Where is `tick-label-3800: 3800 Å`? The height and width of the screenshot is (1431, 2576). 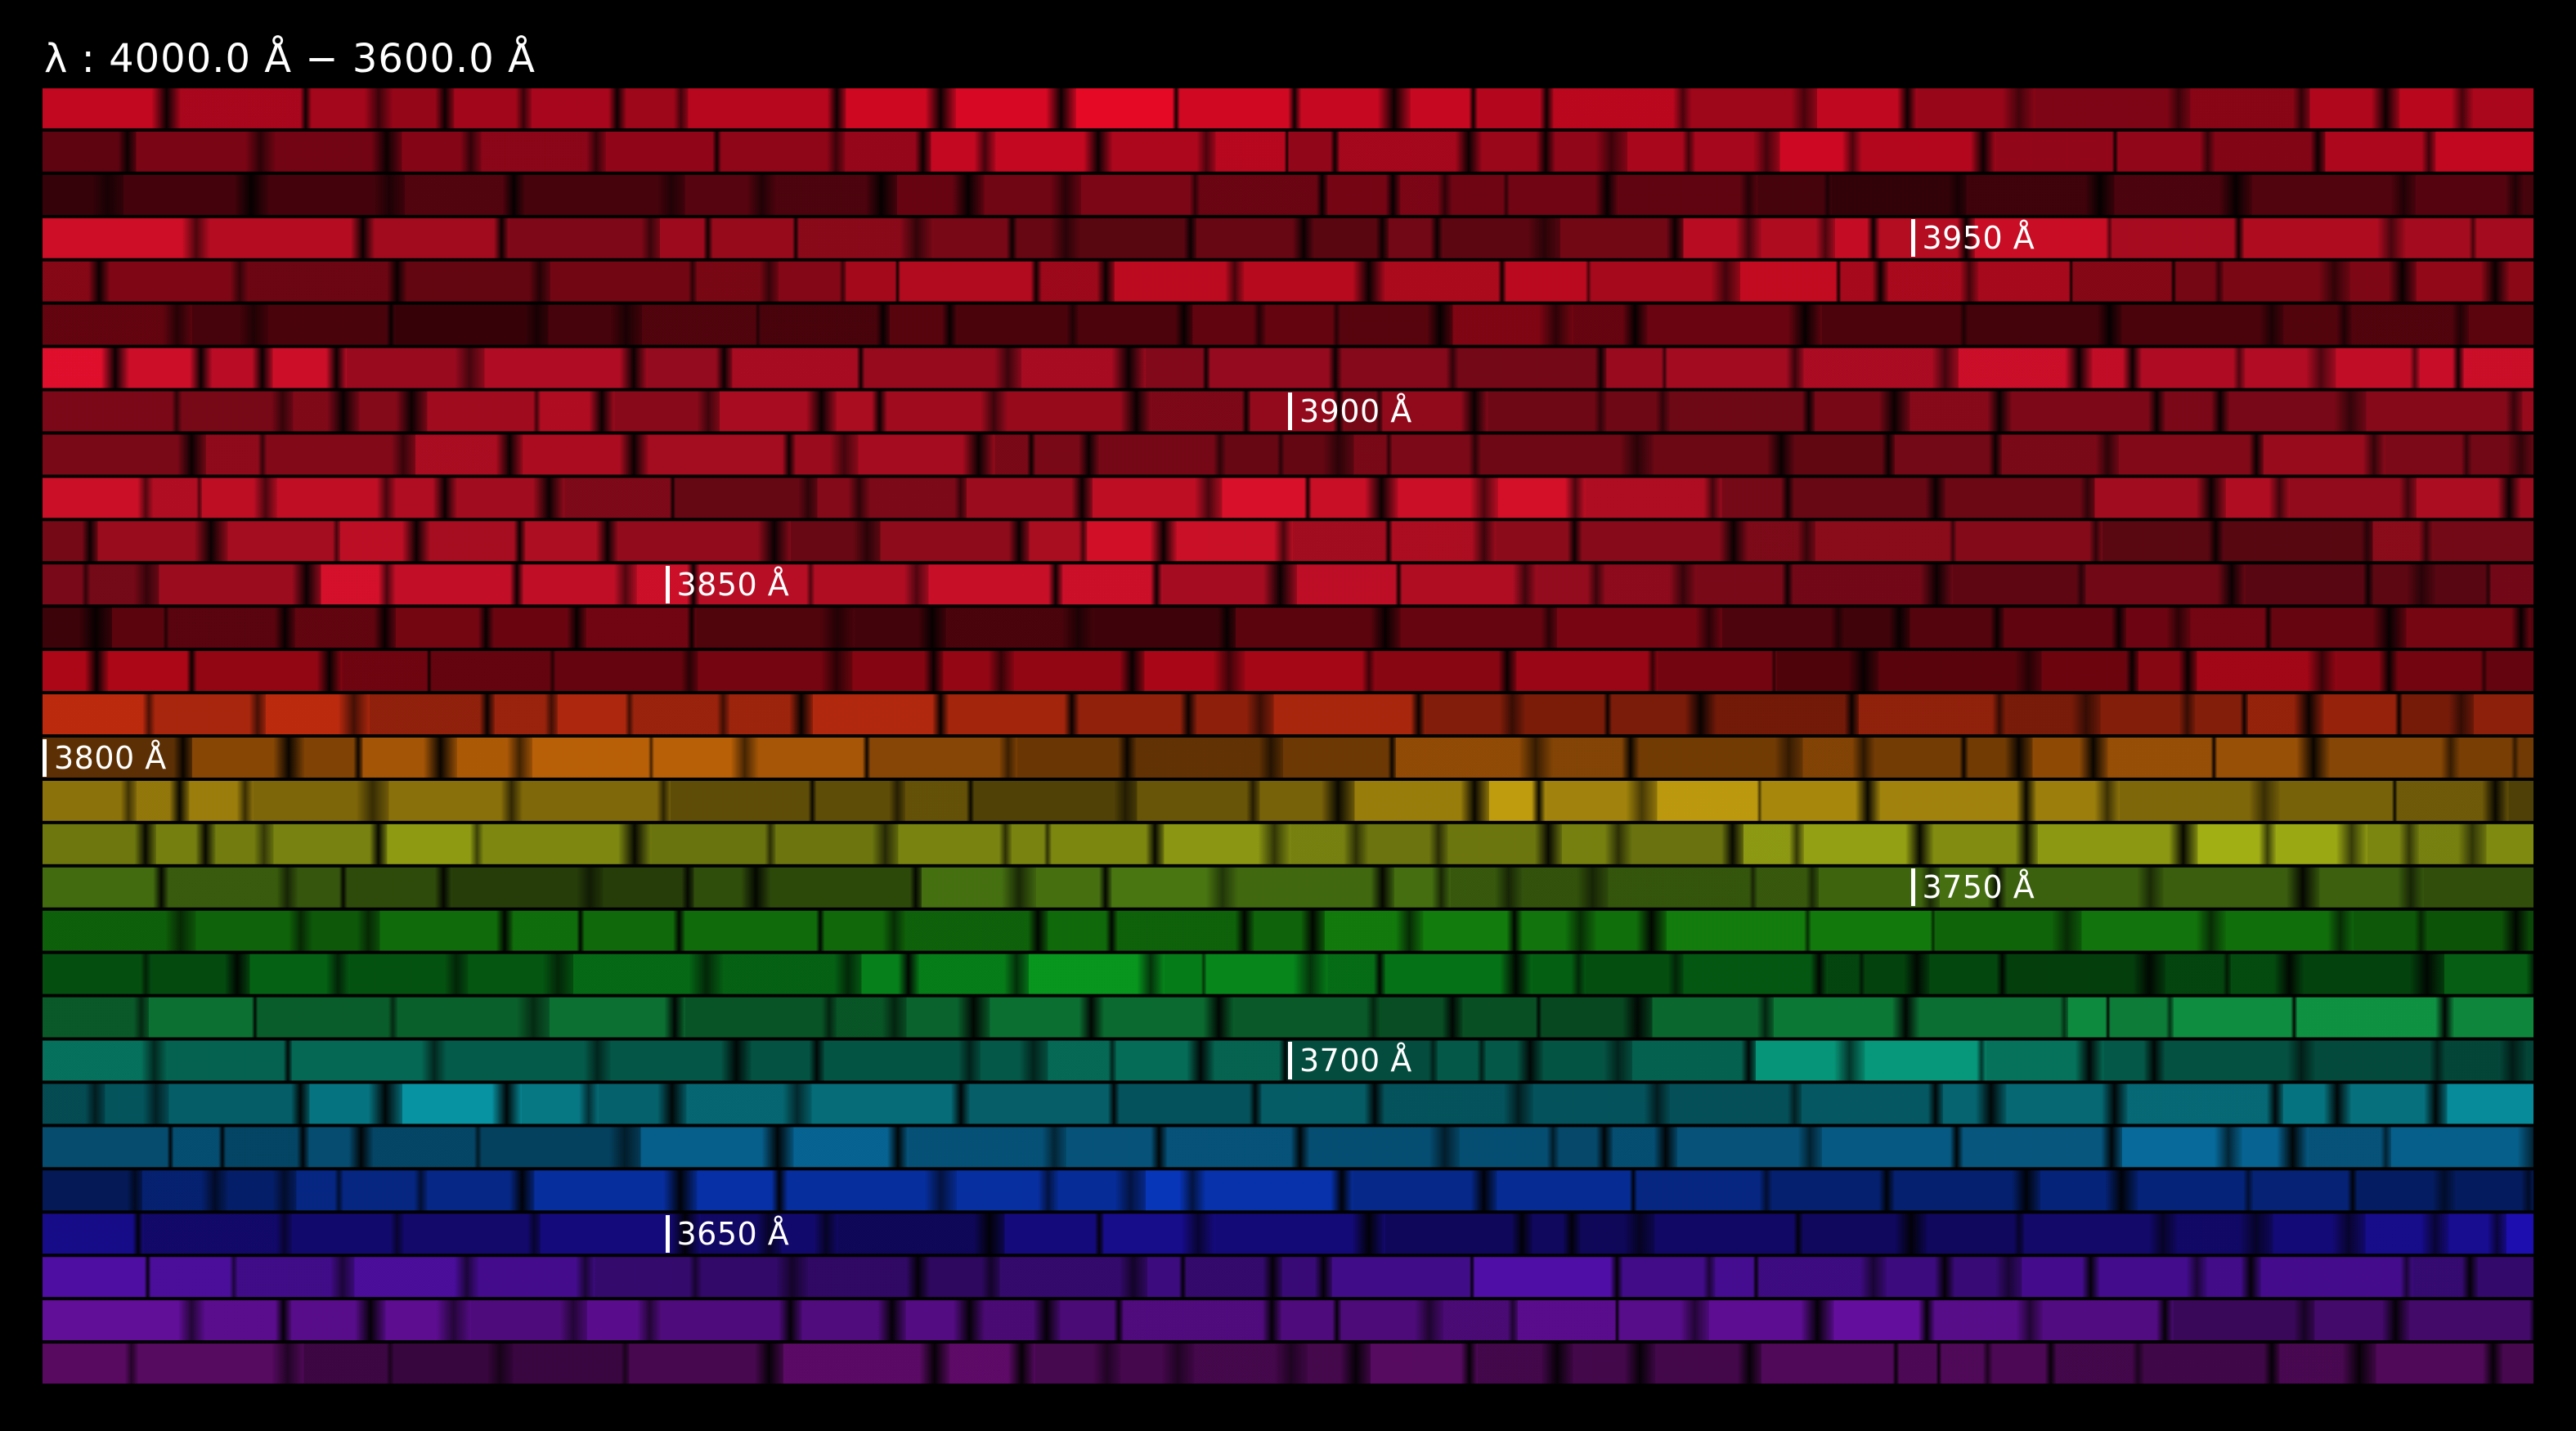
tick-label-3800: 3800 Å is located at coordinates (111, 757).